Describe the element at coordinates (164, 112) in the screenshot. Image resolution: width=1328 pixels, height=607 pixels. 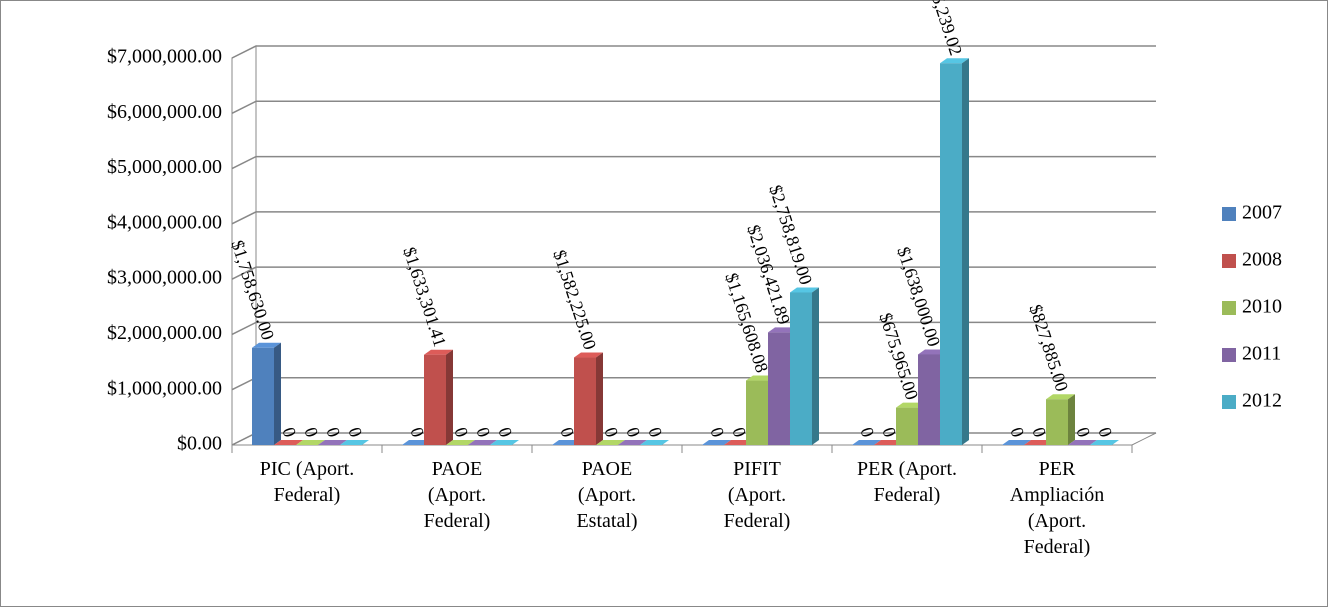
I see `y-tick-label: $6,000,000.00` at that location.